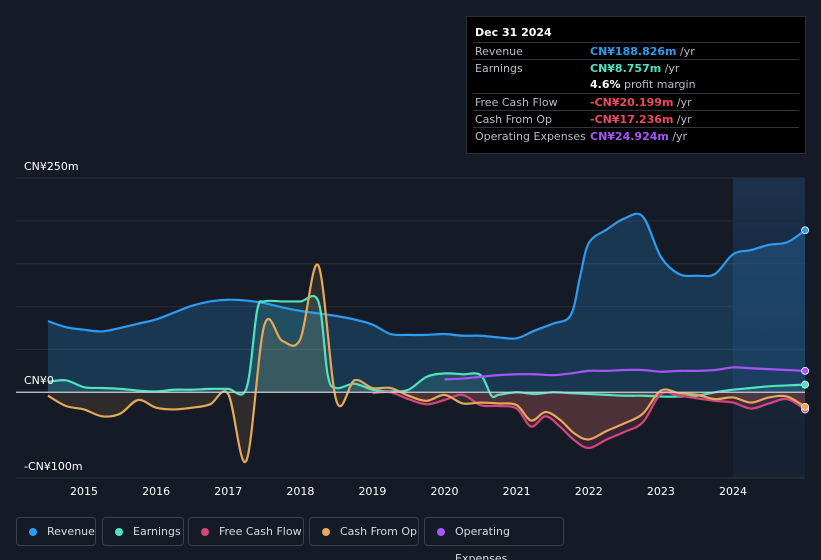 The height and width of the screenshot is (560, 821). I want to click on legend-item-operating-expenses: Operating Expenses, so click(494, 538).